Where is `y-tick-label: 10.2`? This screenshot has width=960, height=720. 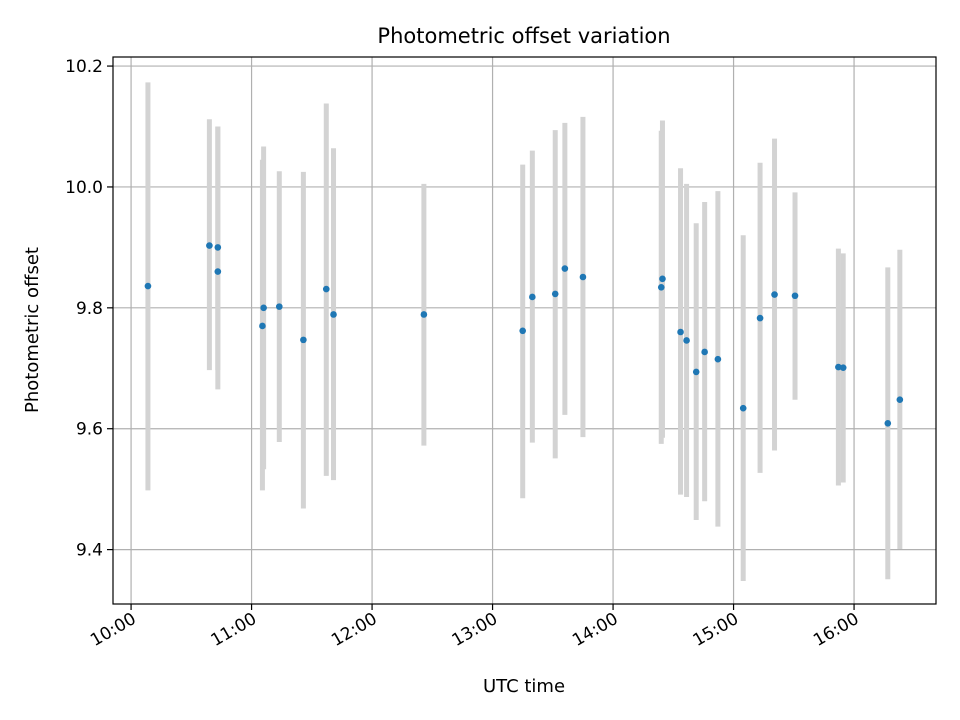
y-tick-label: 10.2 is located at coordinates (84, 67).